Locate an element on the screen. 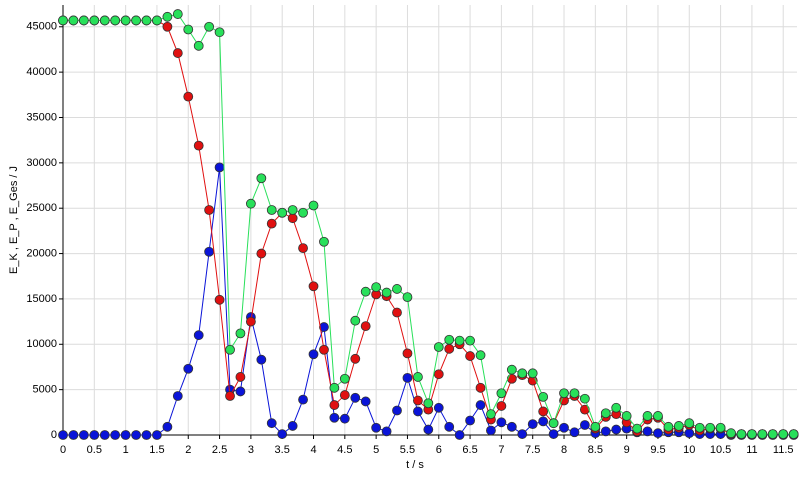 Image resolution: width=800 pixels, height=477 pixels. x-tick-label: 2 is located at coordinates (188, 450).